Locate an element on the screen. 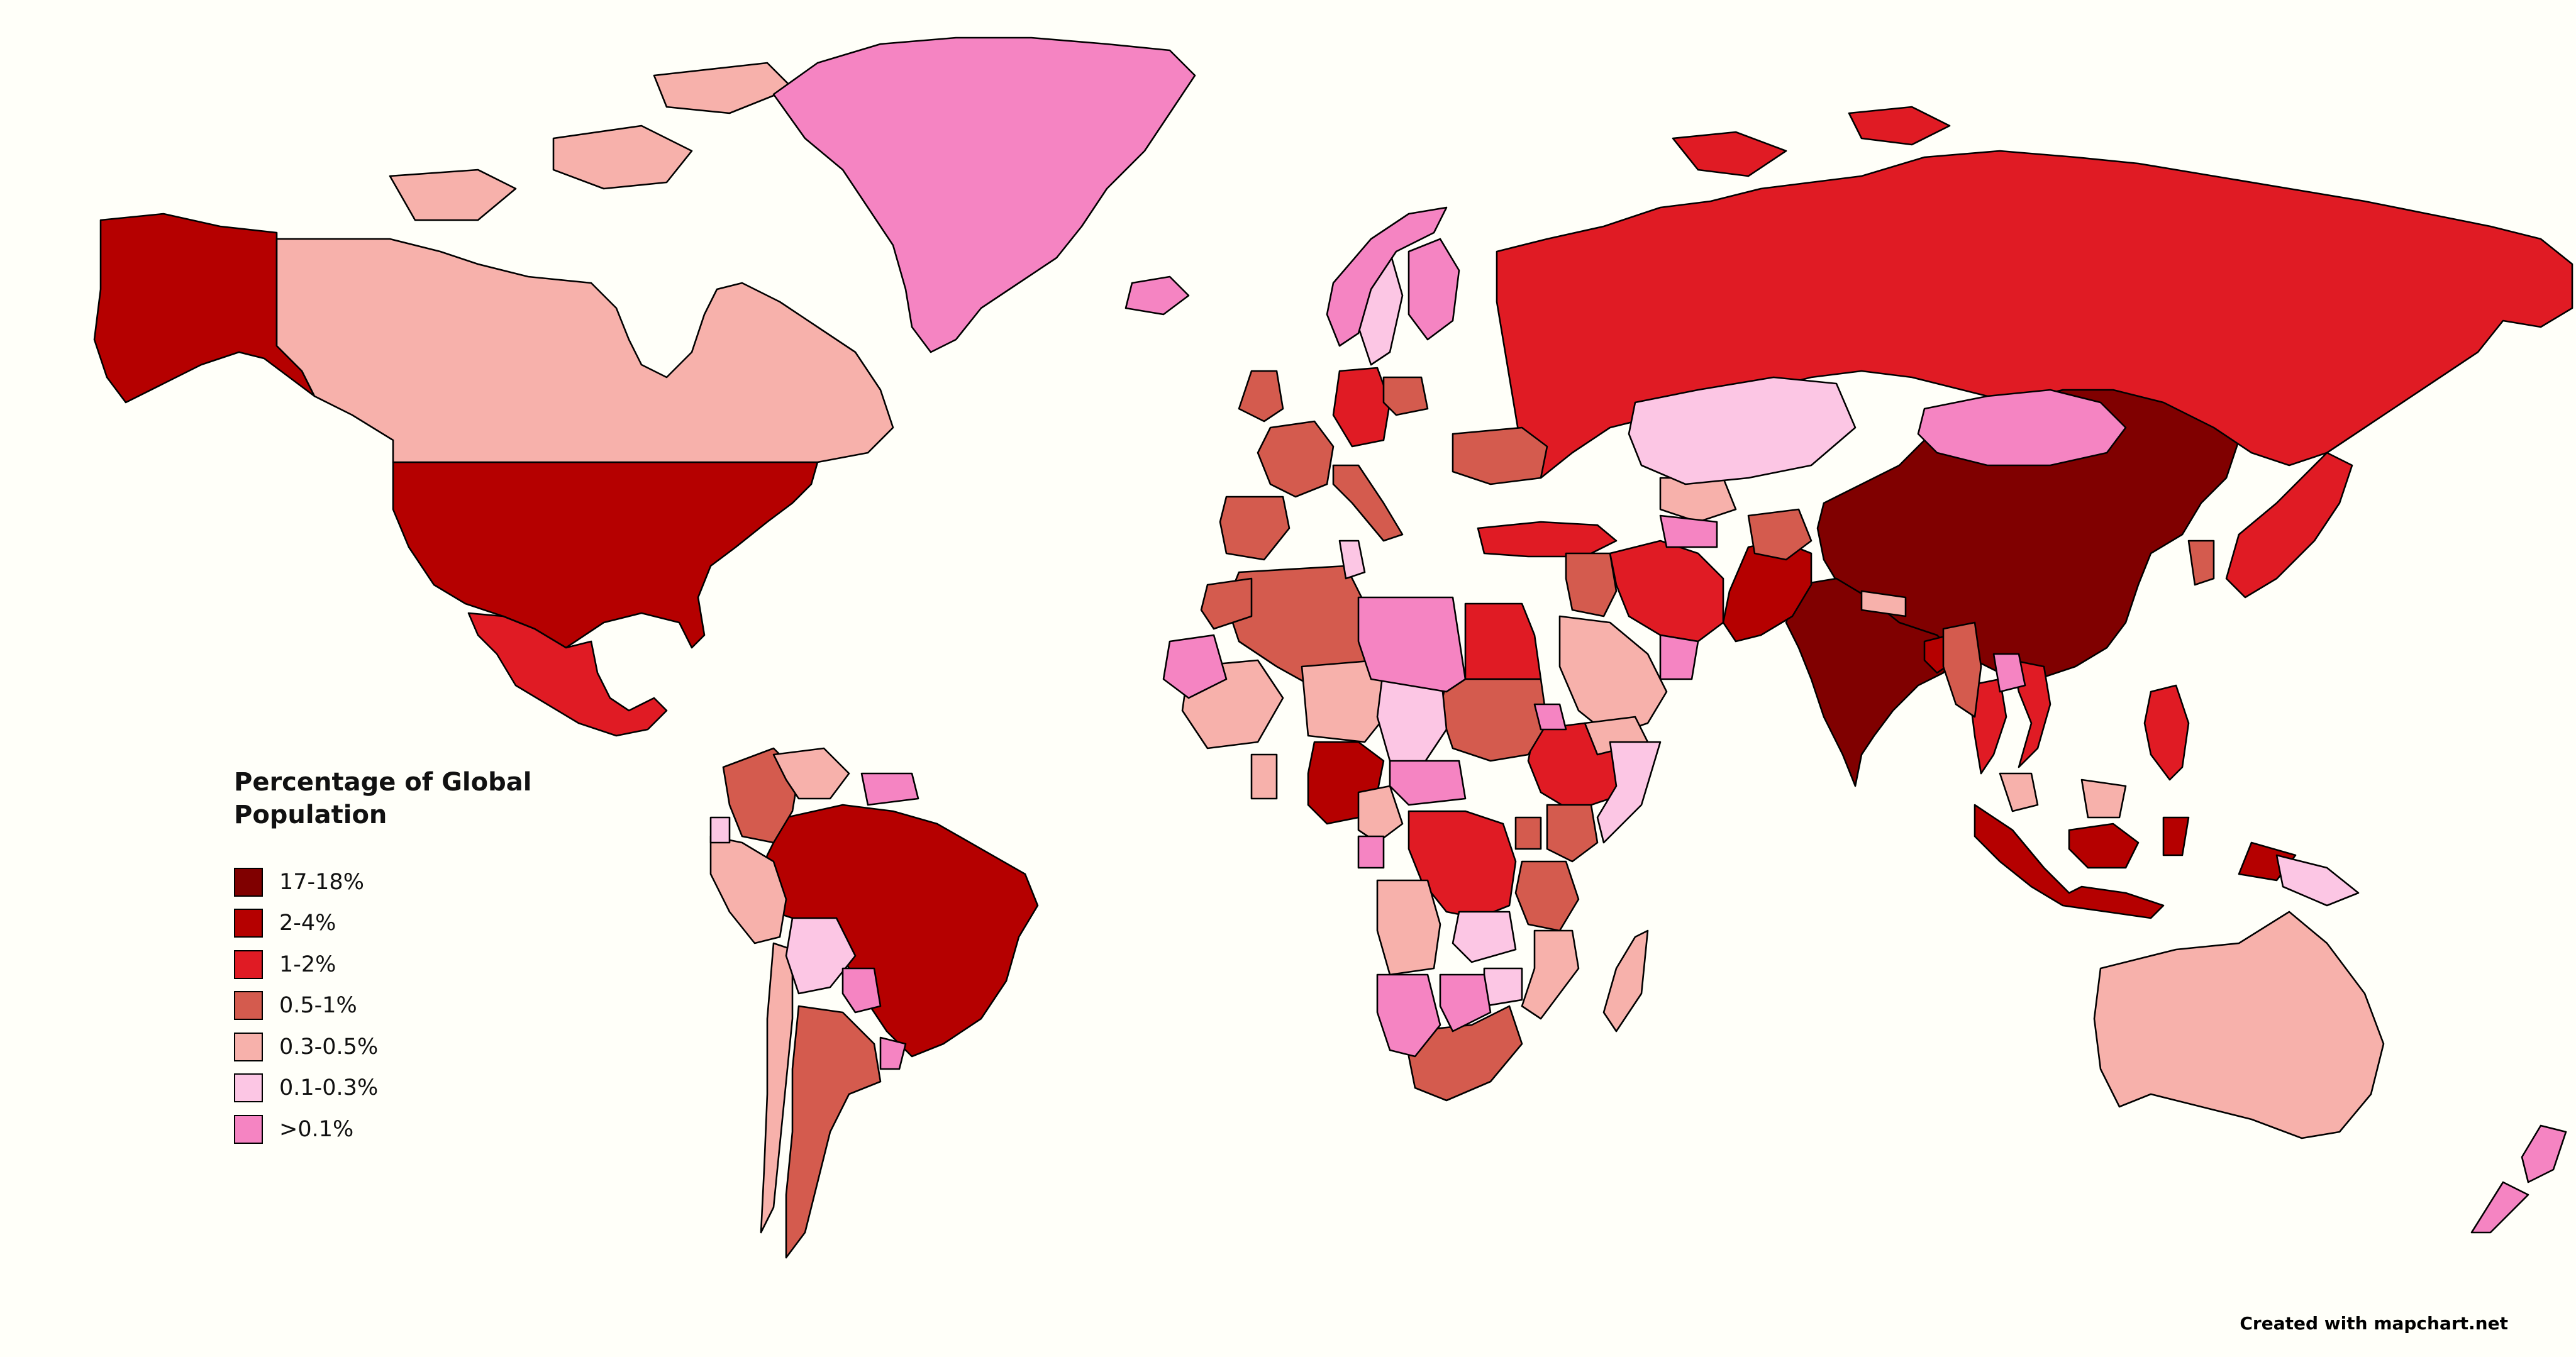  country-gabon: Gabon is located at coordinates (1371, 852).